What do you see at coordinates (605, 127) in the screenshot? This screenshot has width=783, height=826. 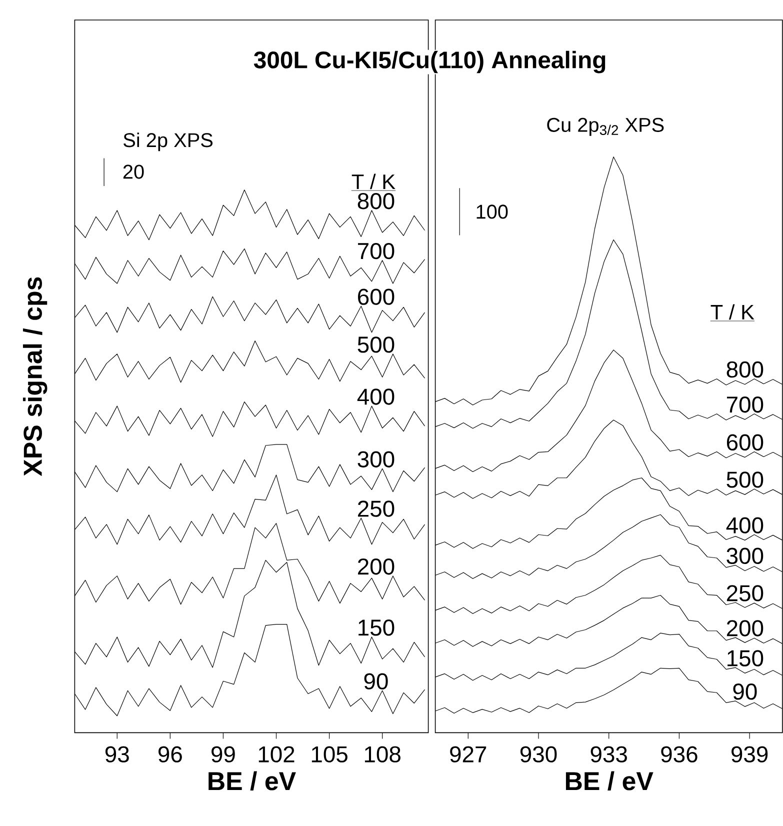 I see `chart-subtitle: Cu 2p$_{3/2}$ XPS` at bounding box center [605, 127].